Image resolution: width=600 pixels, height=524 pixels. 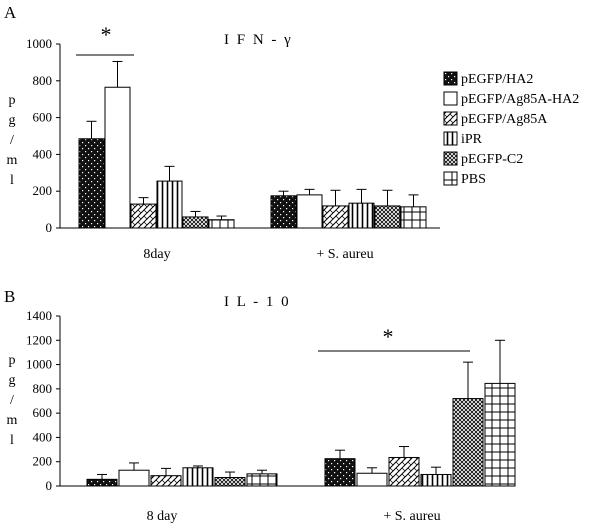 What do you see at coordinates (257, 302) in the screenshot?
I see `chart-b-title: I L - 1 0` at bounding box center [257, 302].